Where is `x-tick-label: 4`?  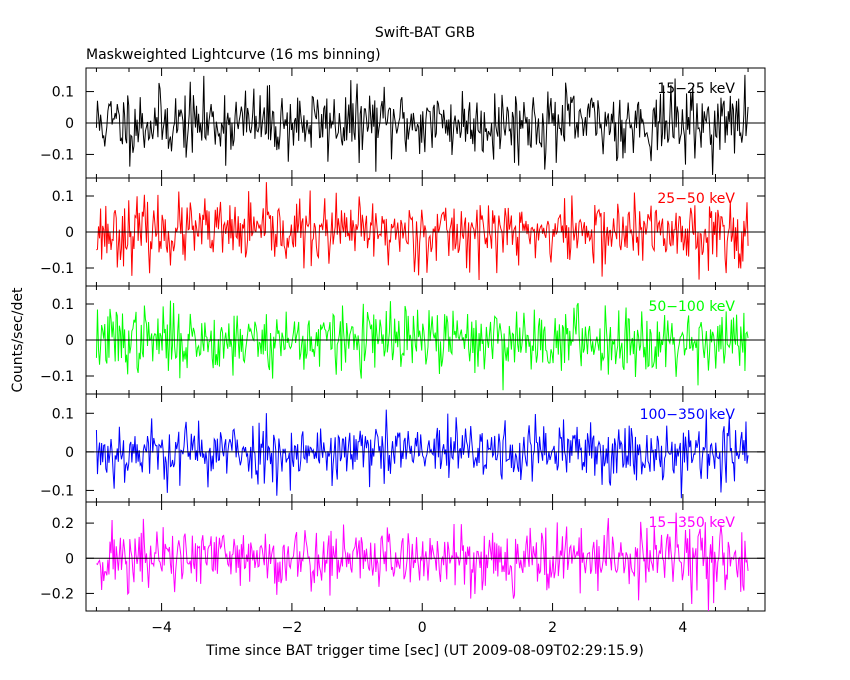
x-tick-label: 4 is located at coordinates (682, 628).